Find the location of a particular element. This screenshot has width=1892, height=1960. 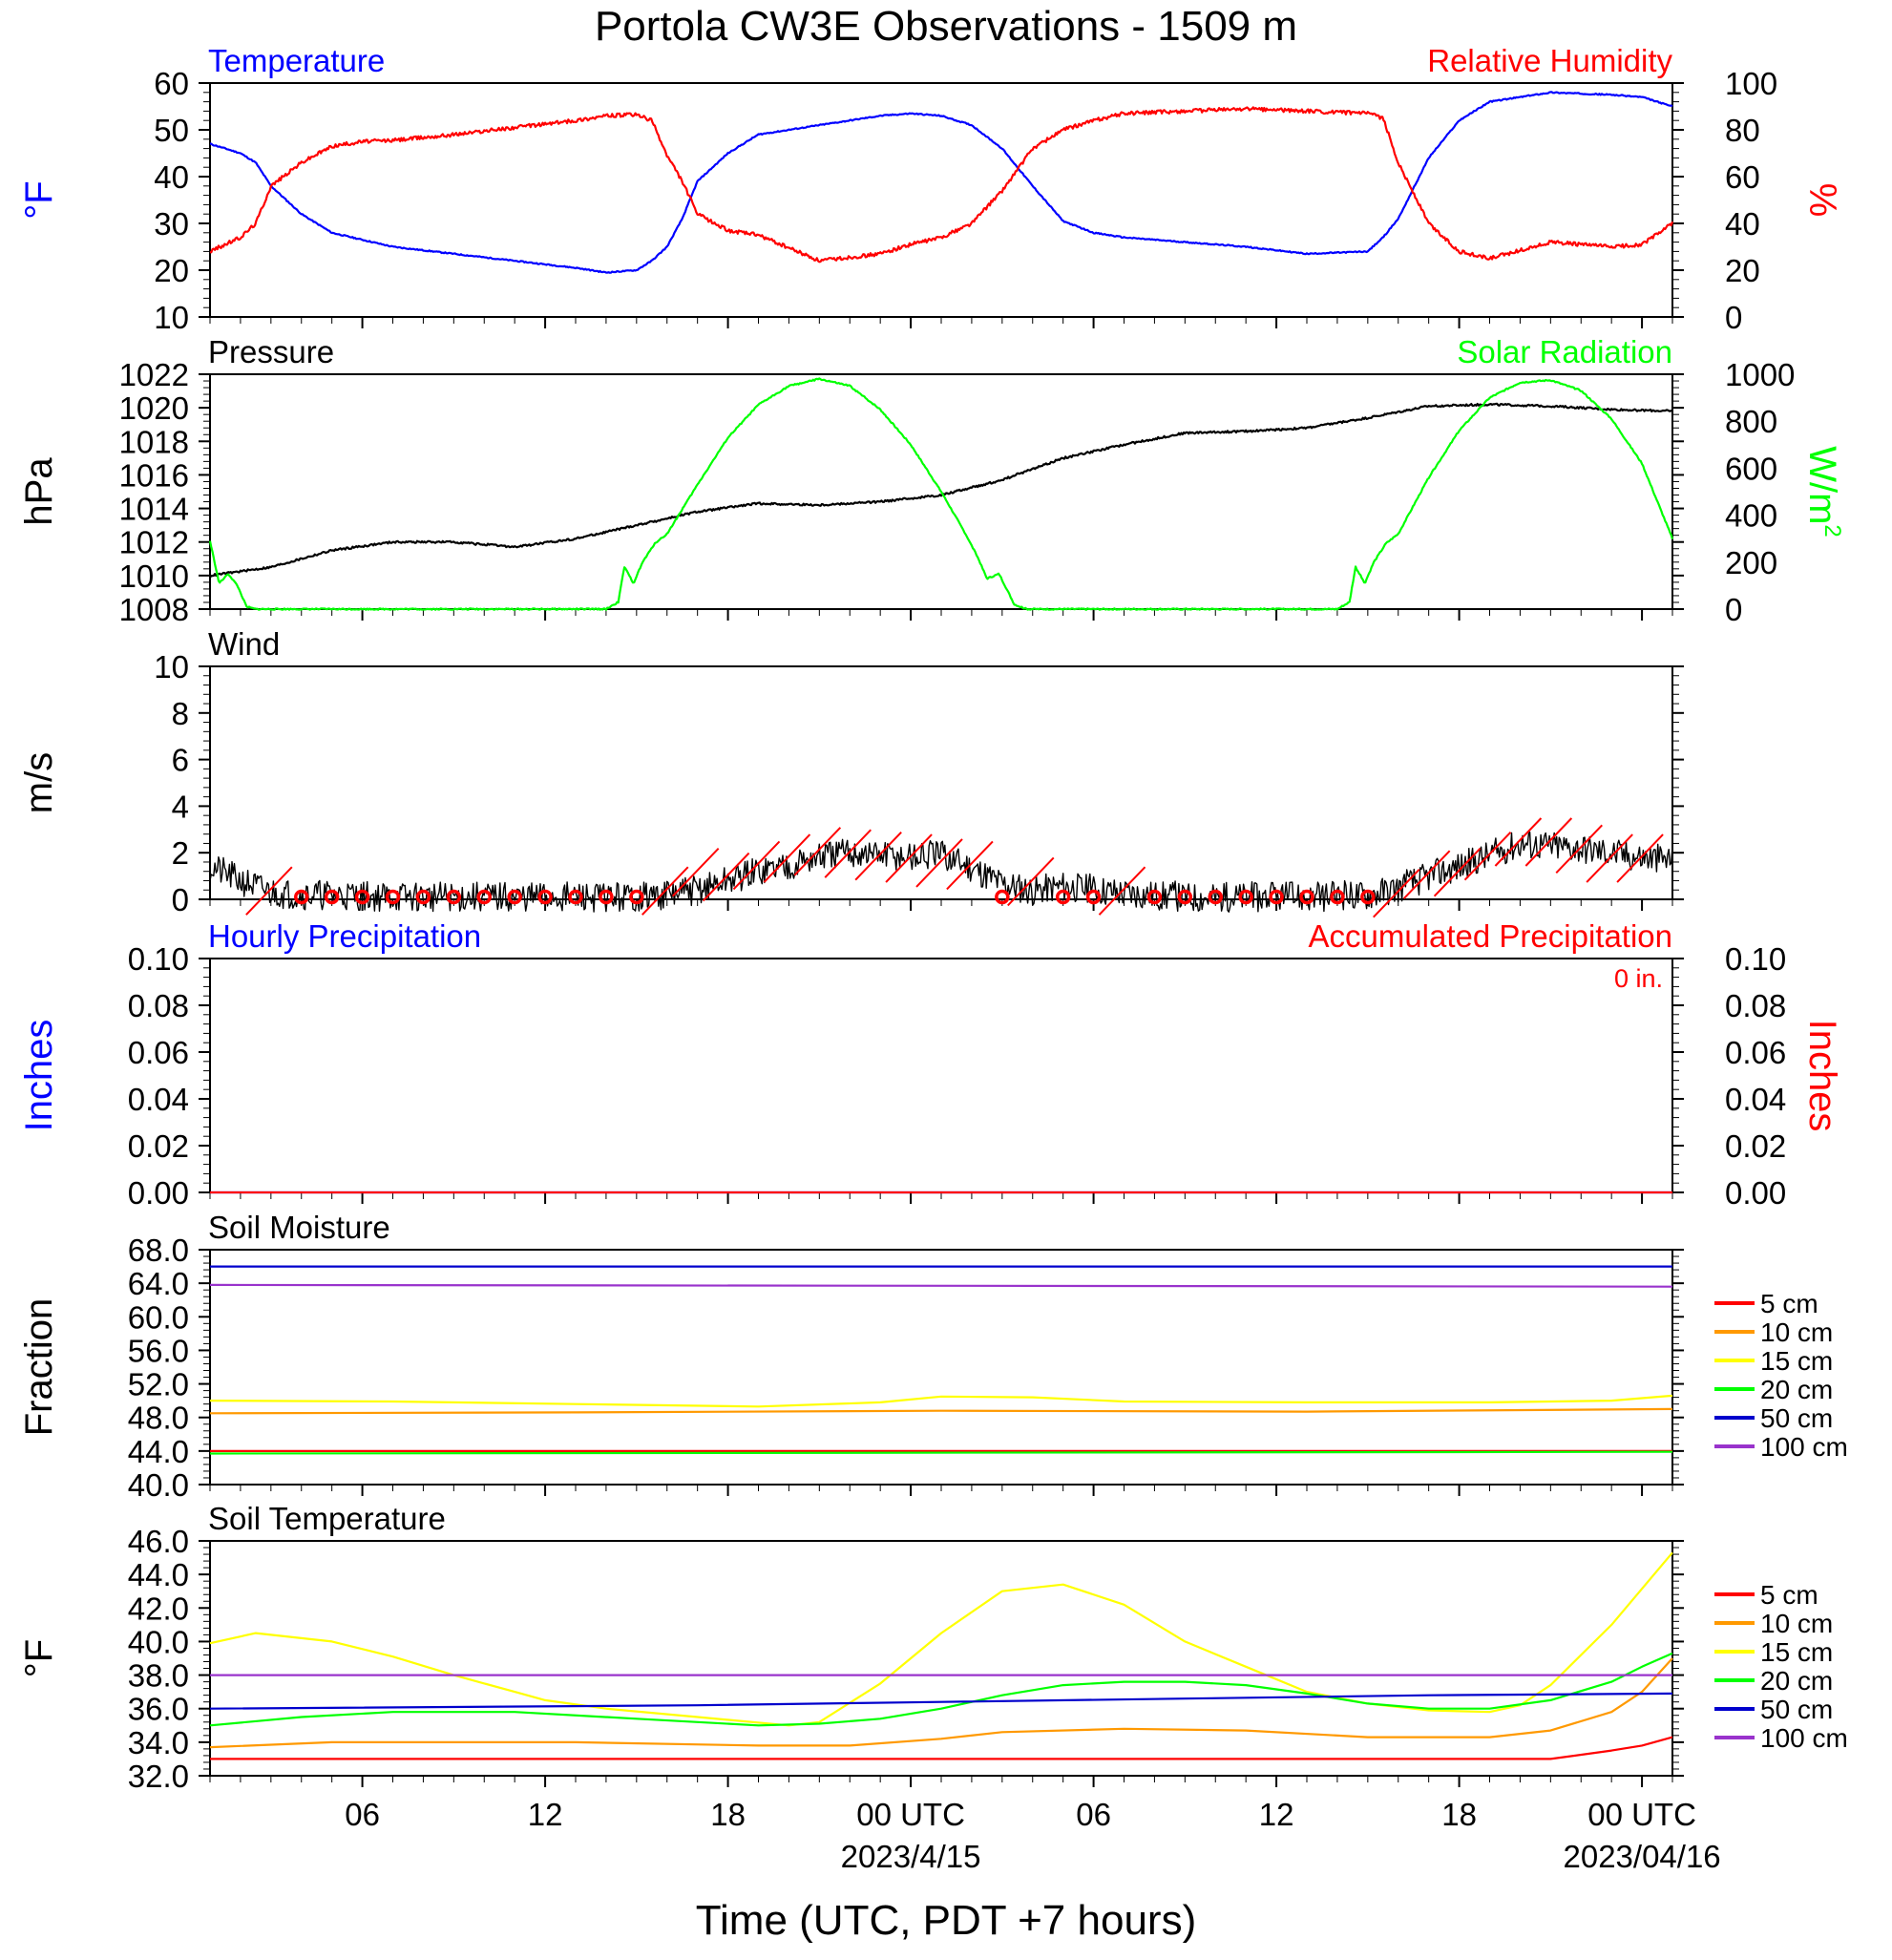

y-tick-label: 0 is located at coordinates (180, 899).